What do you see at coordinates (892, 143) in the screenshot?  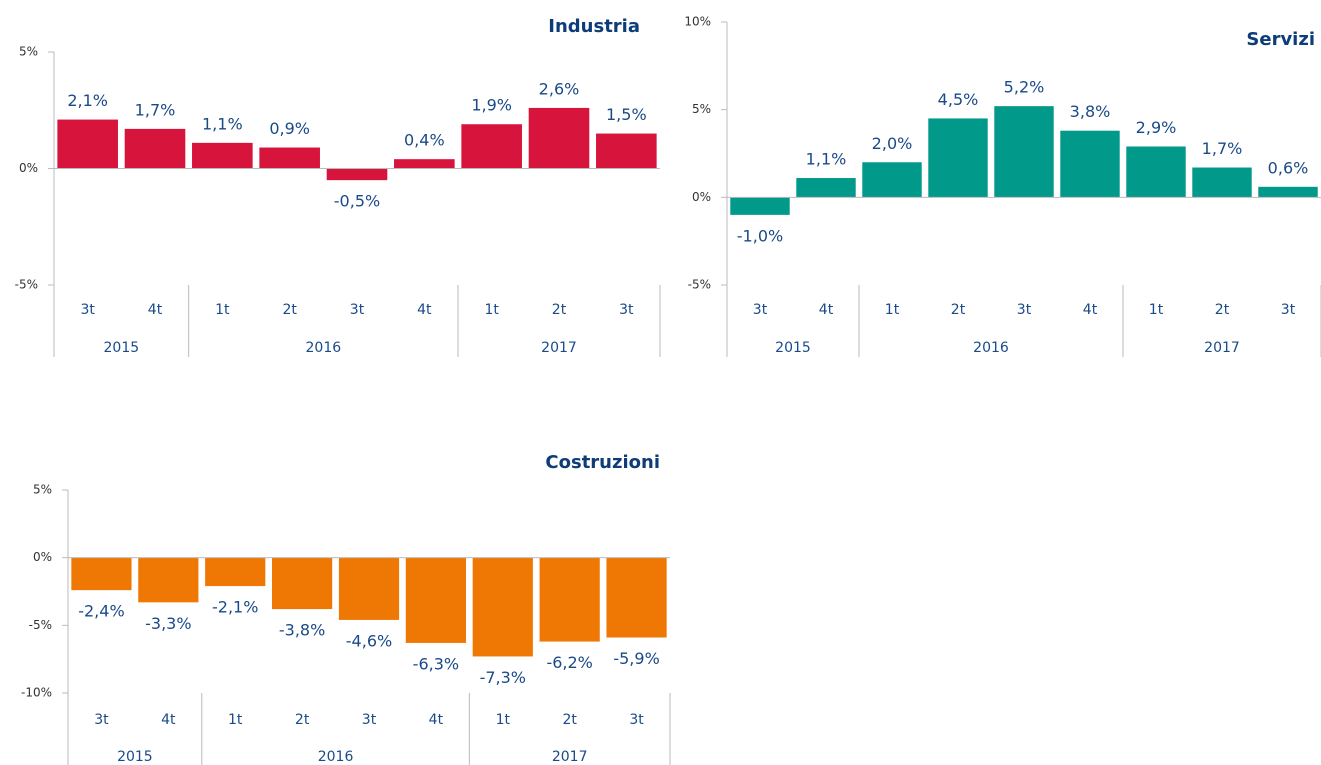 I see `data-label: 2,0%` at bounding box center [892, 143].